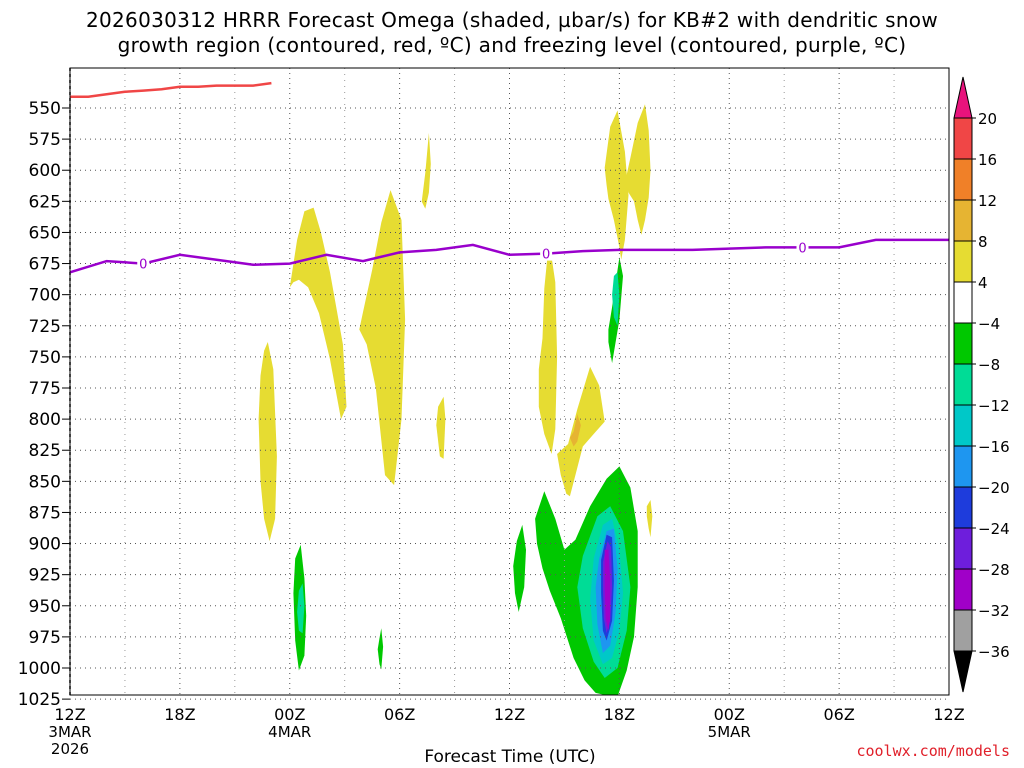  Describe the element at coordinates (45, 327) in the screenshot. I see `y-tick-label: 725` at that location.